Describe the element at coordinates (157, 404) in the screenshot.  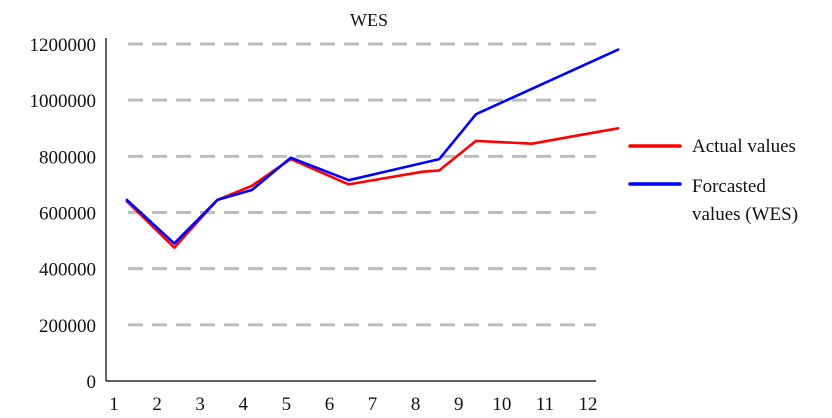
I see `x-tick-label: 2` at that location.